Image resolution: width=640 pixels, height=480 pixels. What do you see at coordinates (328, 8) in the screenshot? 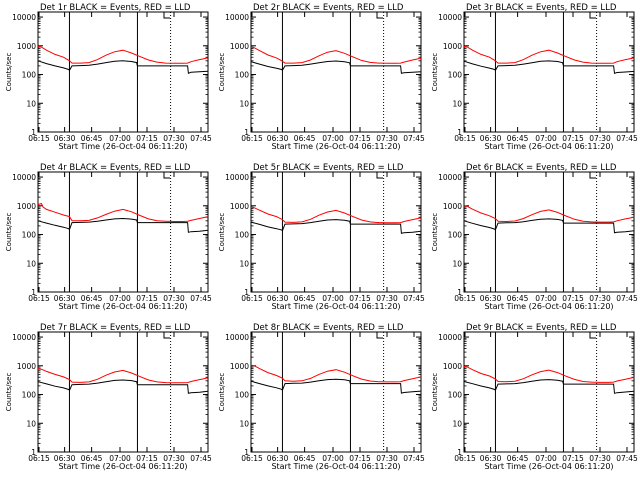
I see `chart-title: Det 2r BLACK = Events, RED = LLD` at bounding box center [328, 8].